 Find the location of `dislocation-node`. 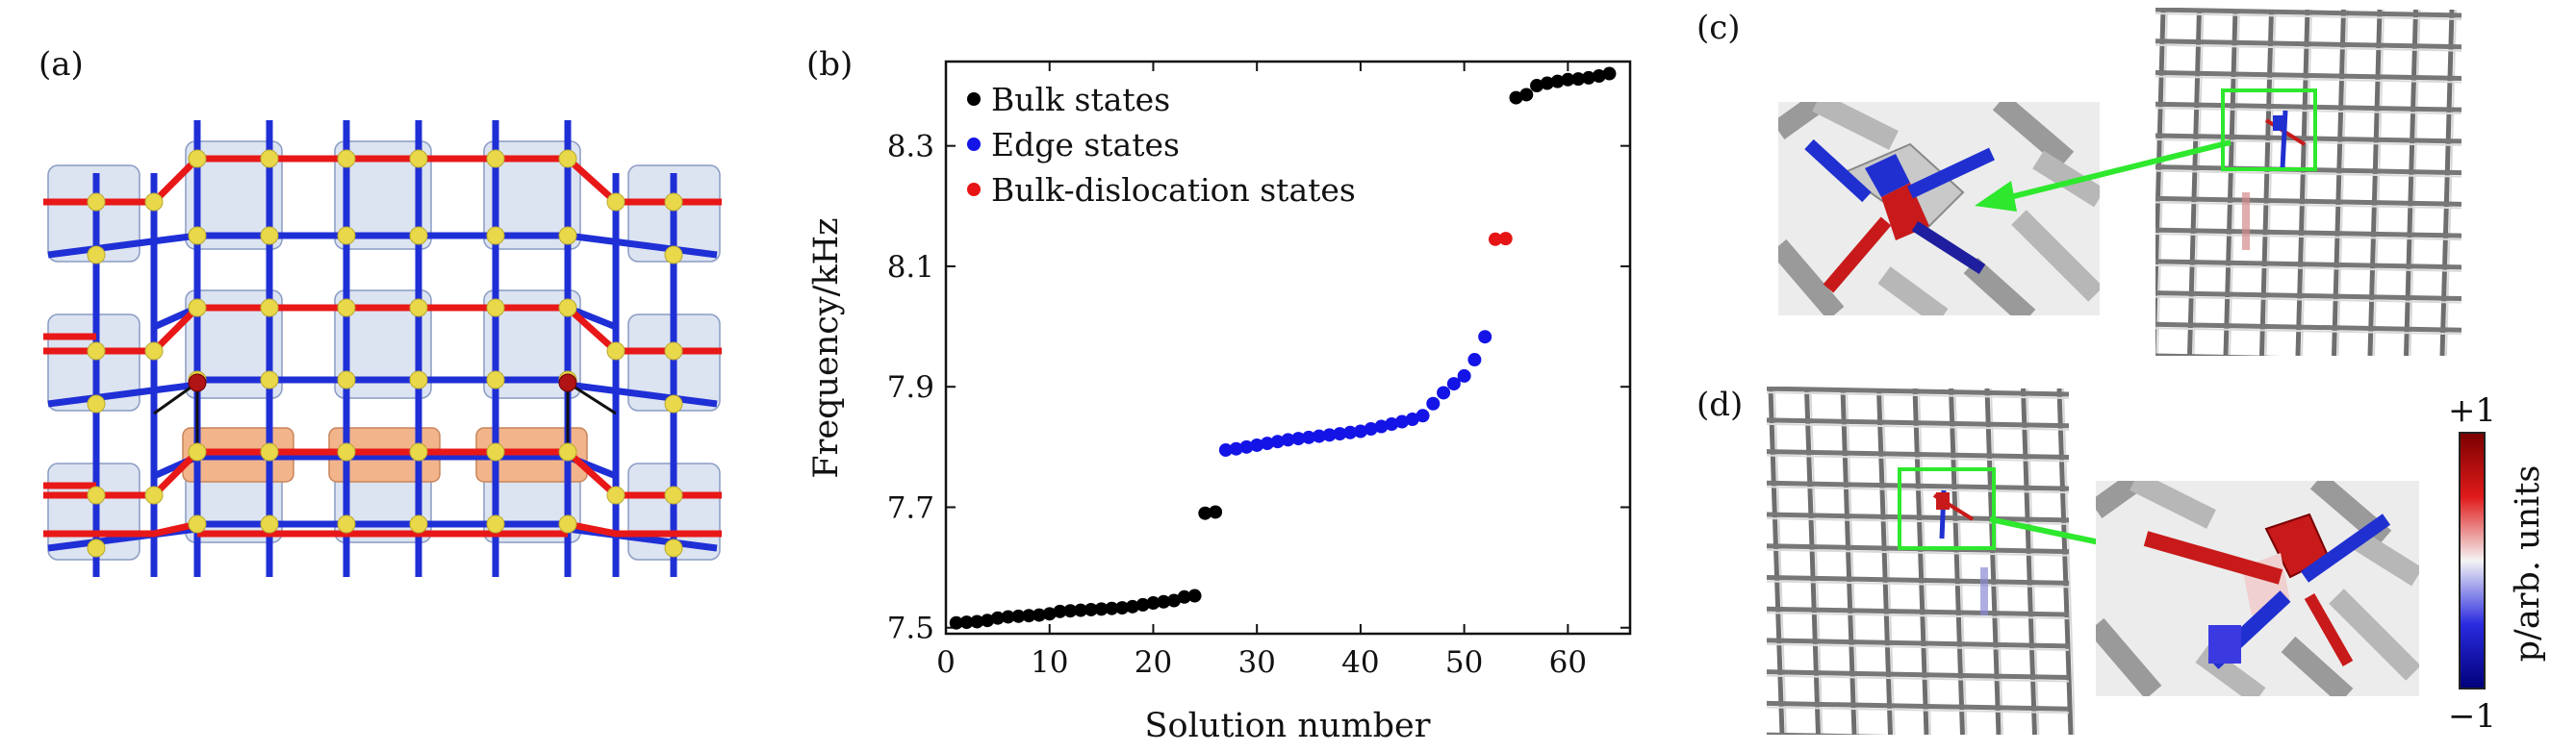

dislocation-node is located at coordinates (197, 383).